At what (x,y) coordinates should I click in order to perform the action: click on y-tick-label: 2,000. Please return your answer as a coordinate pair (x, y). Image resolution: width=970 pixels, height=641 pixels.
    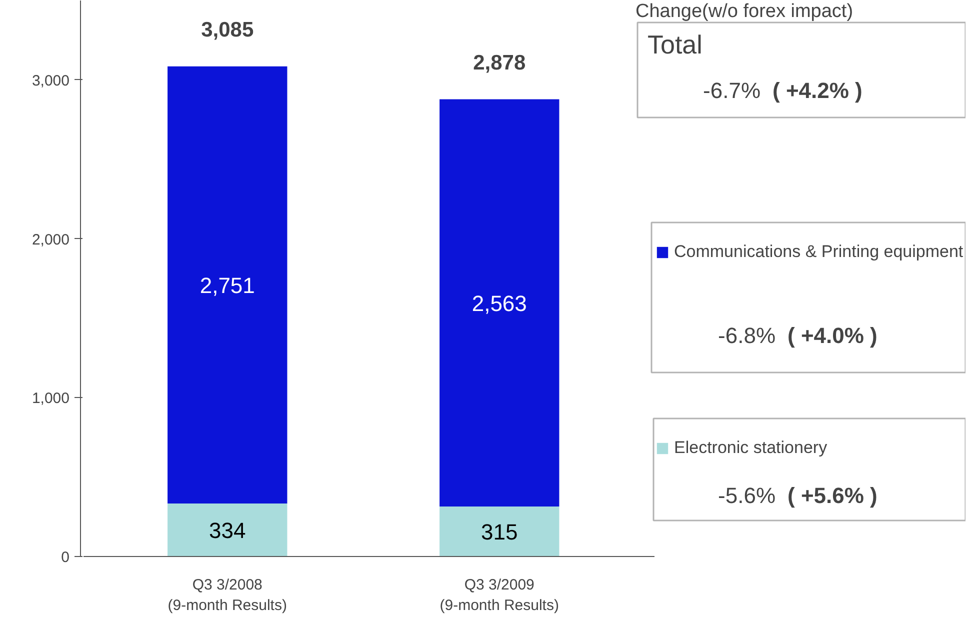
    Looking at the image, I should click on (51, 239).